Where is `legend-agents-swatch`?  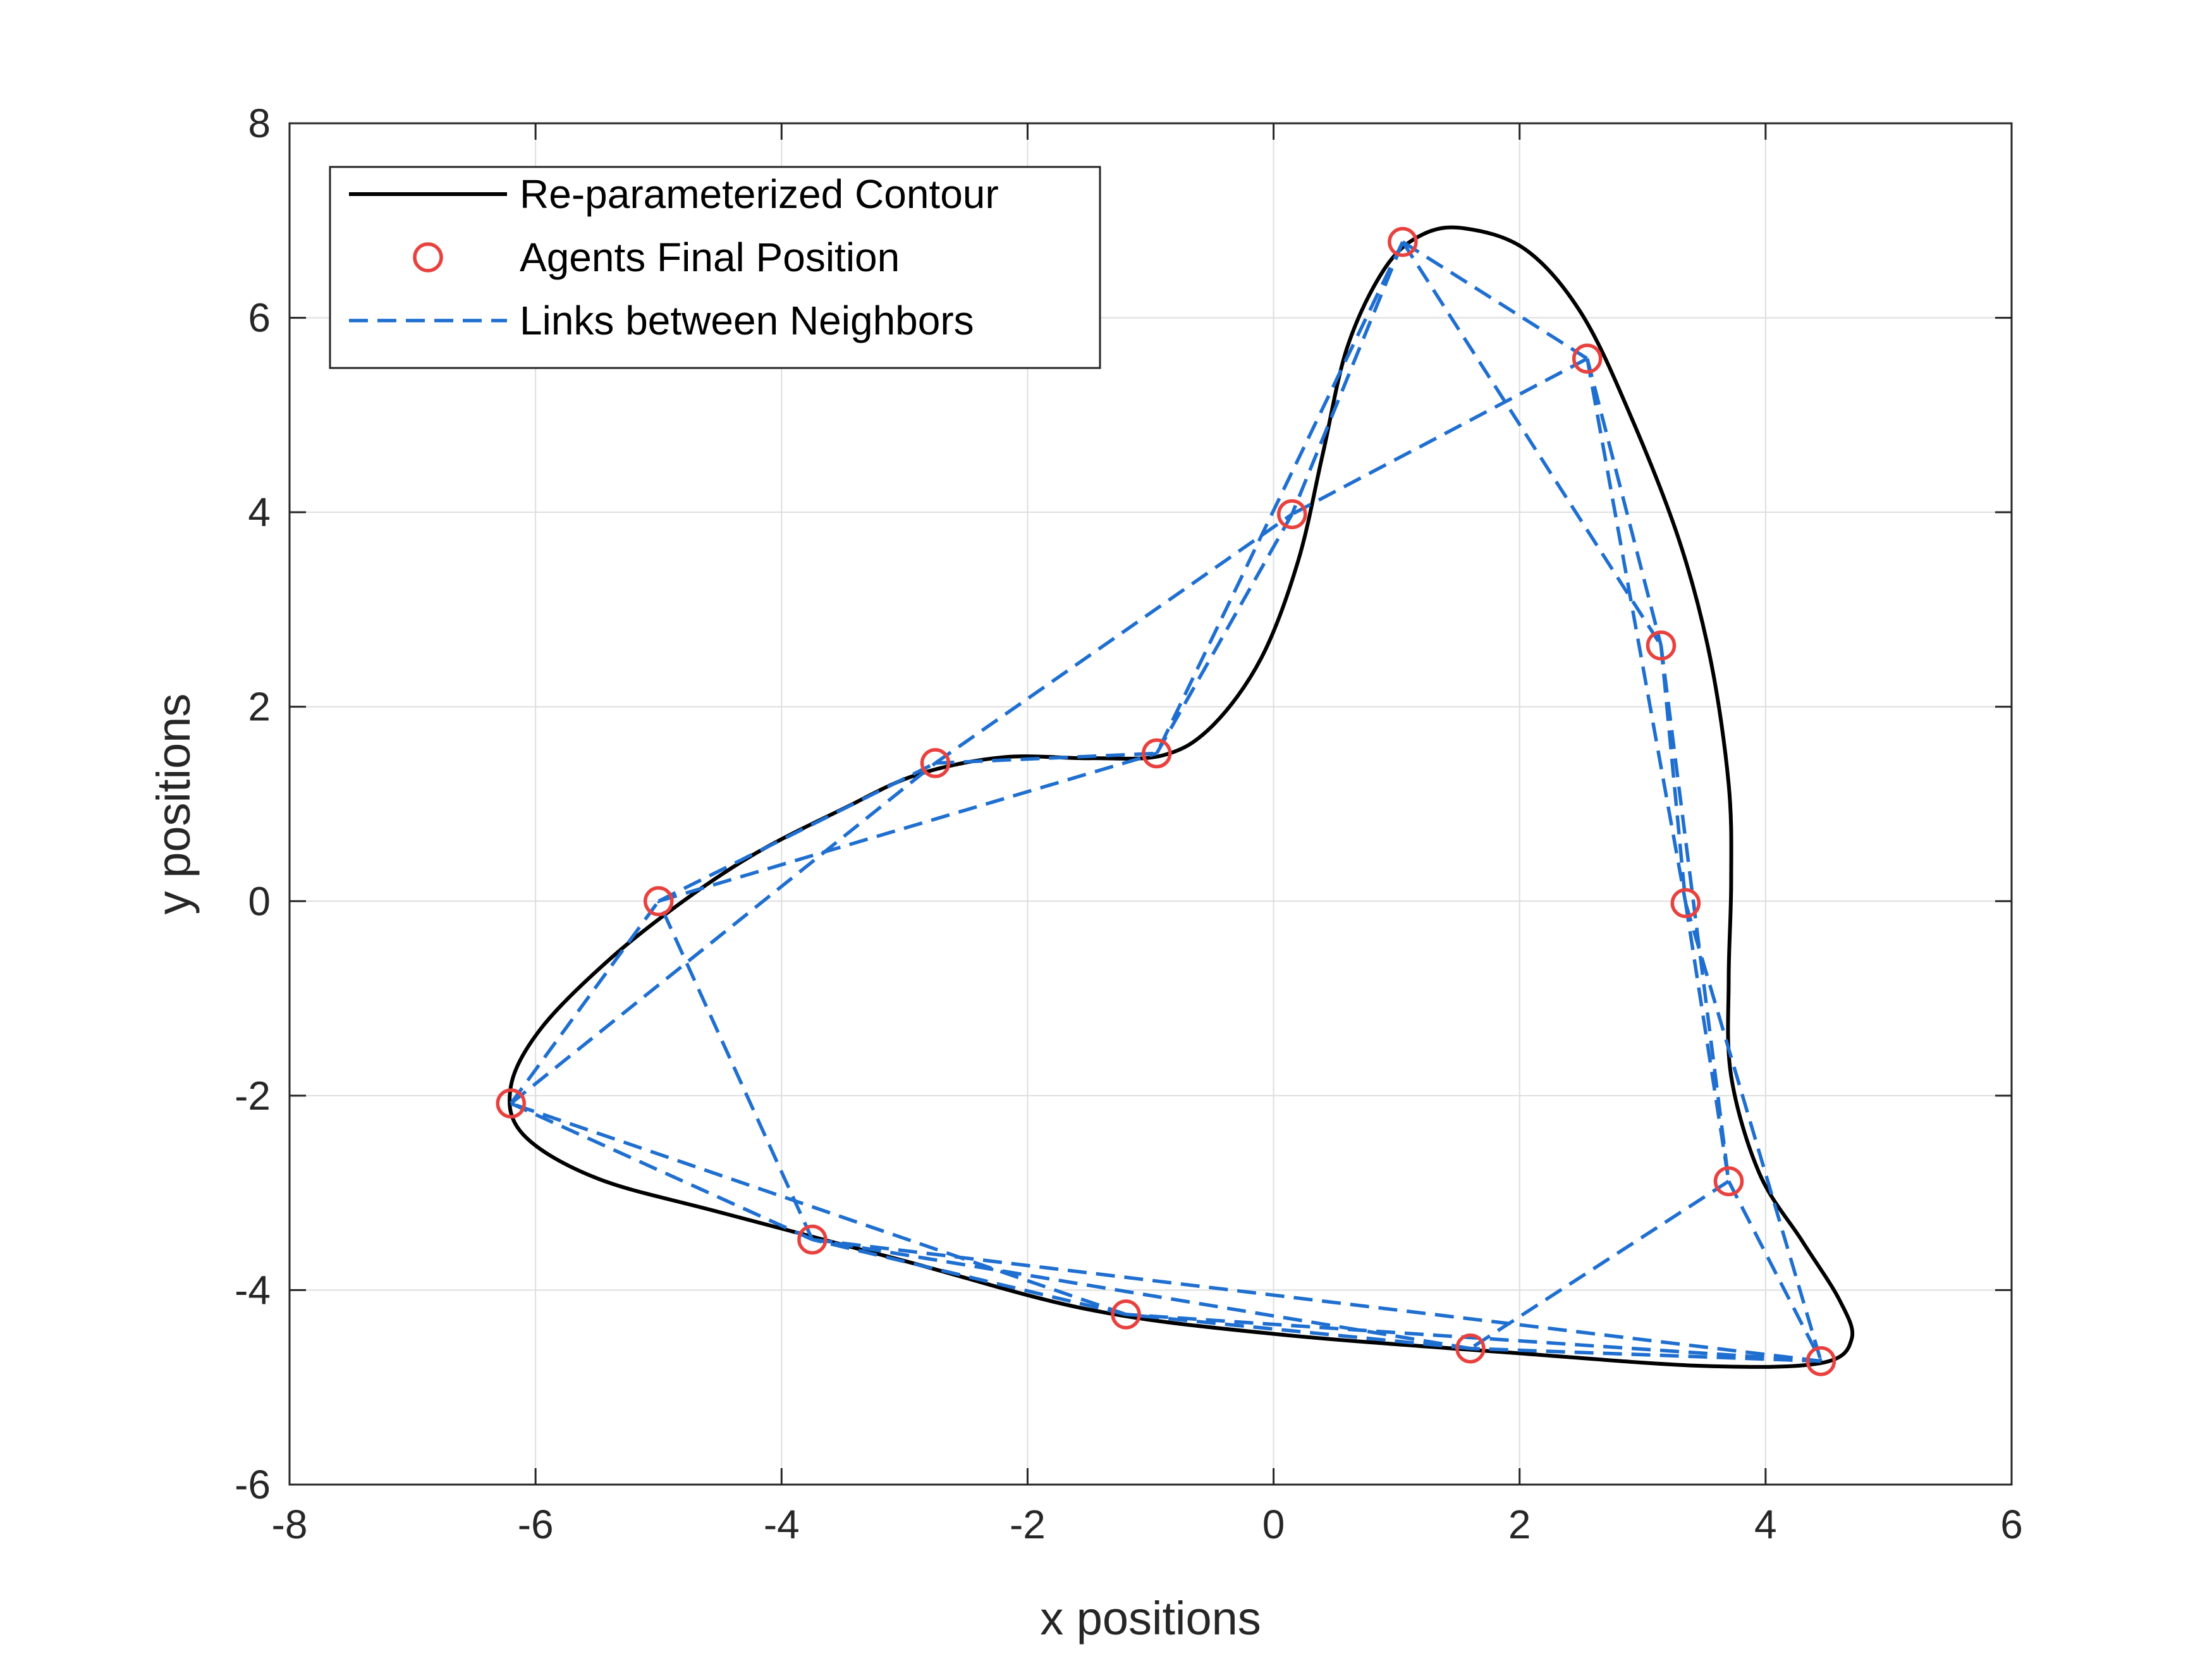 legend-agents-swatch is located at coordinates (428, 257).